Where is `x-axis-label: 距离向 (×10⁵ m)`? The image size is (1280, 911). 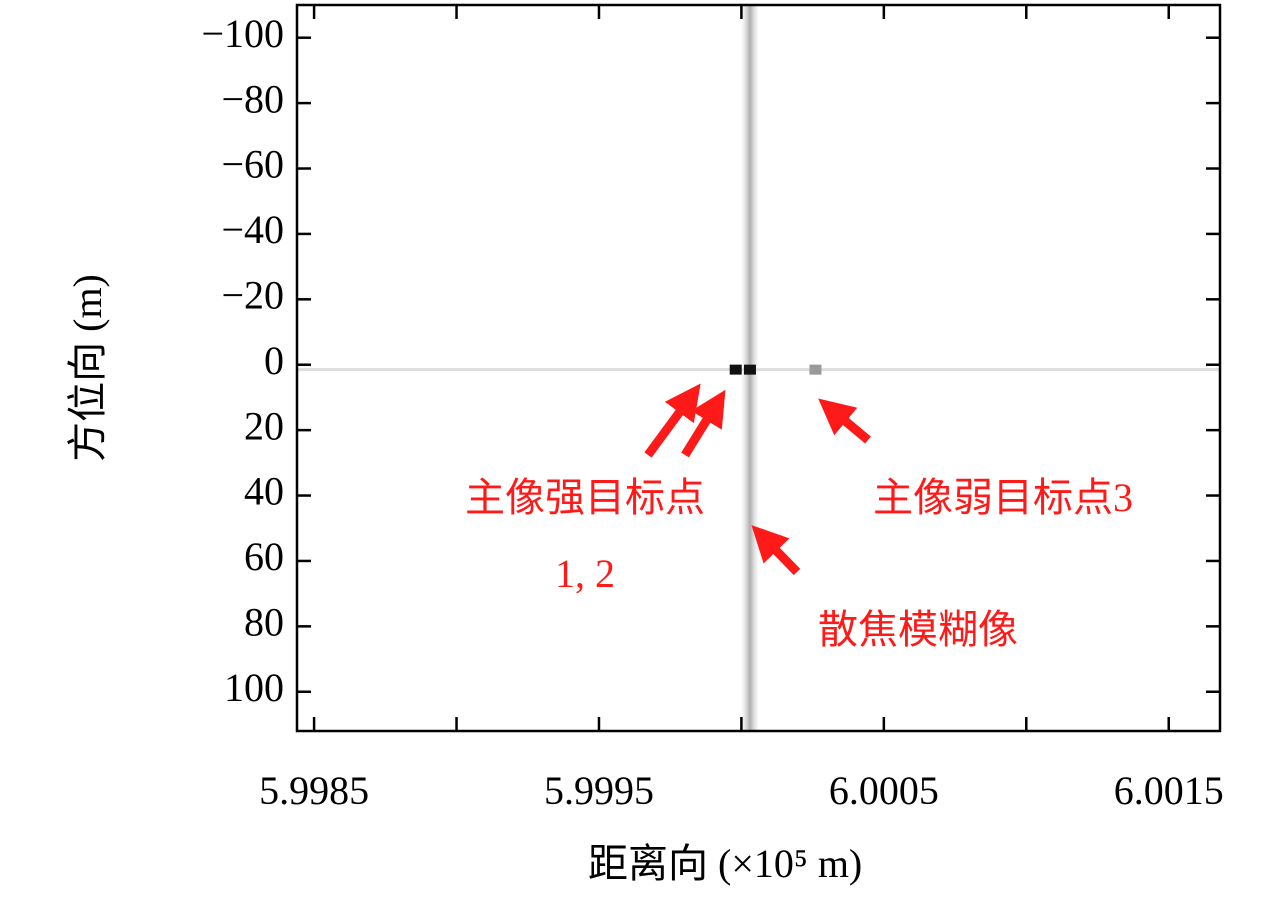 x-axis-label: 距离向 (×10⁵ m) is located at coordinates (725, 863).